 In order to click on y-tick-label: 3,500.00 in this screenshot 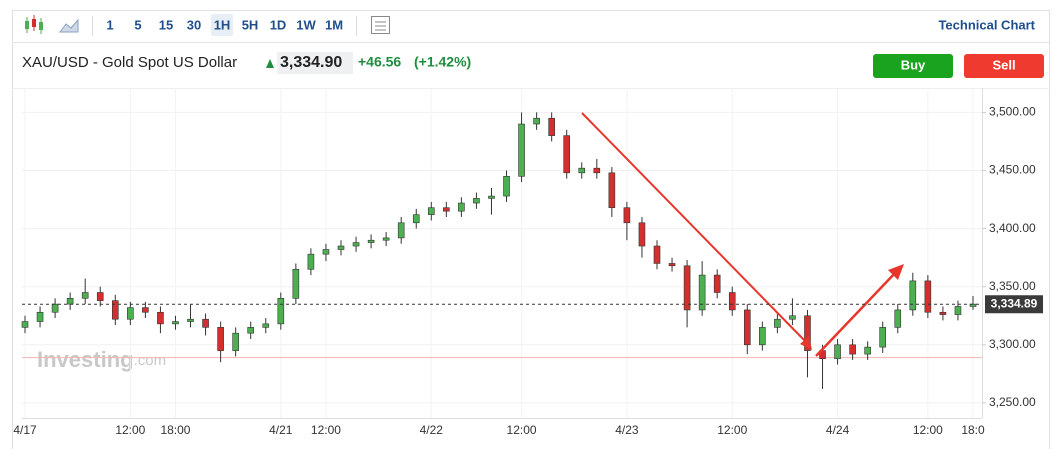, I will do `click(1012, 112)`.